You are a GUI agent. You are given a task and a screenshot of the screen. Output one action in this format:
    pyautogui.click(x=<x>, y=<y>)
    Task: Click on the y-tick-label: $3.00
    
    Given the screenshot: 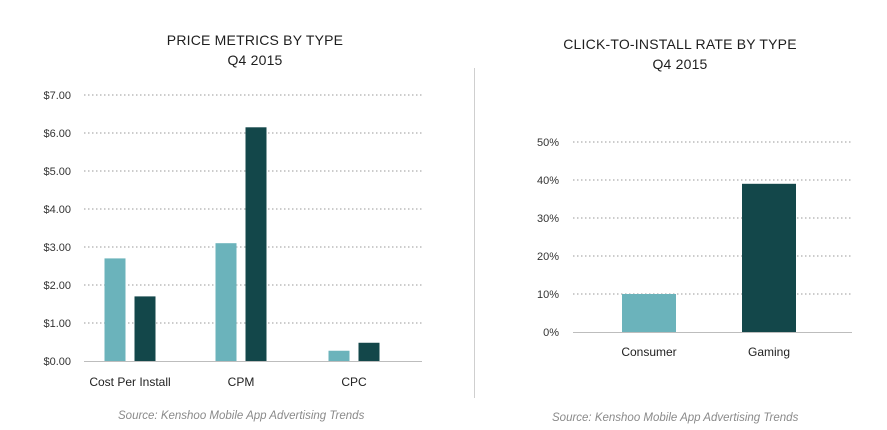 What is the action you would take?
    pyautogui.click(x=57, y=248)
    